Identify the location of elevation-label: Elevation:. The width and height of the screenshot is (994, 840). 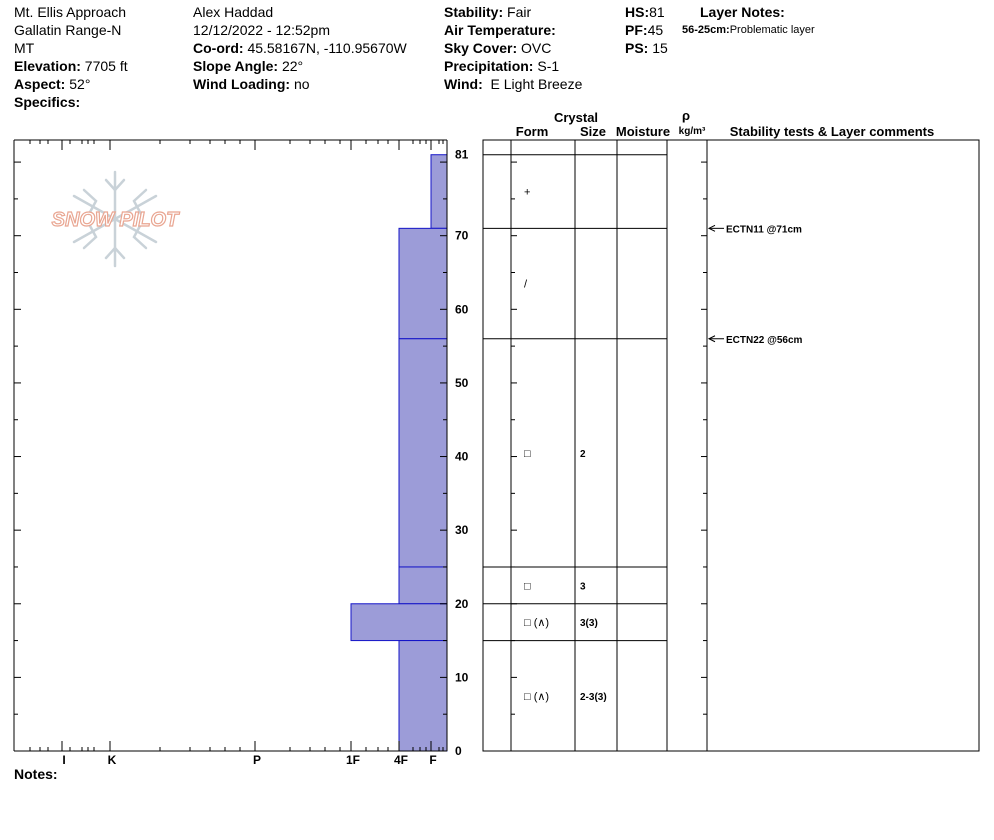
(47, 66).